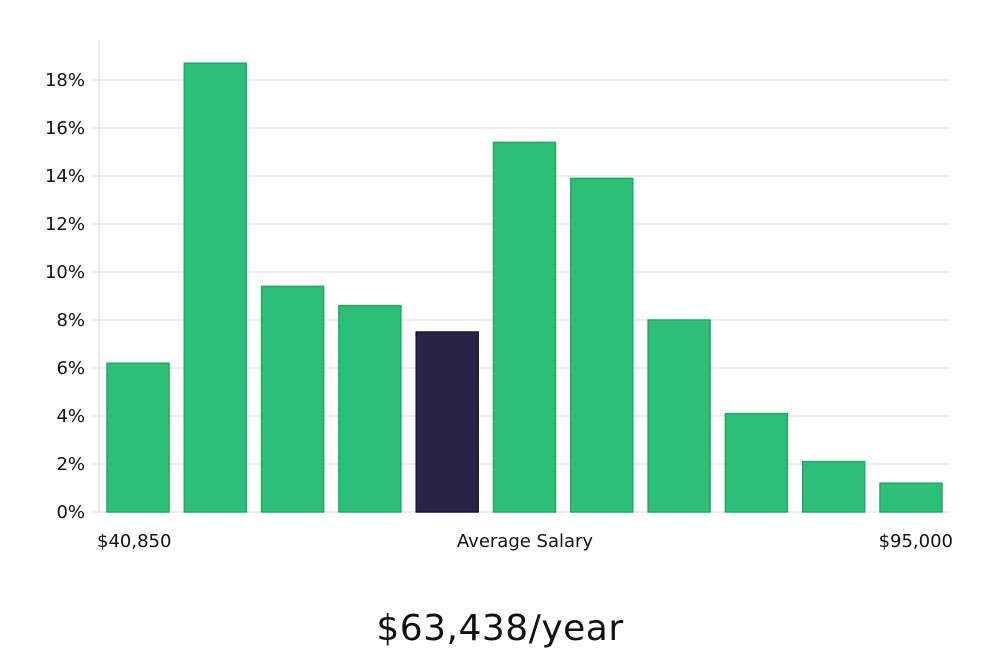 This screenshot has height=660, width=1000. I want to click on bar-average-salary, so click(447, 422).